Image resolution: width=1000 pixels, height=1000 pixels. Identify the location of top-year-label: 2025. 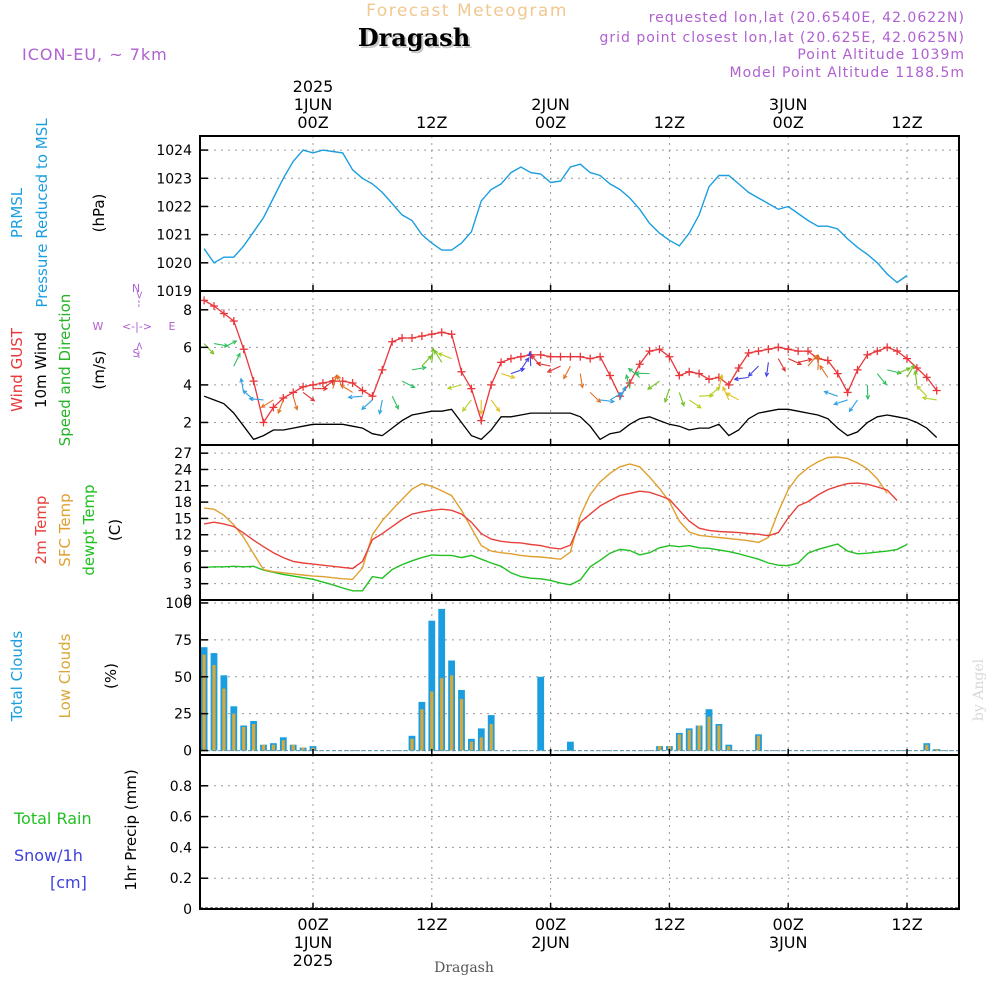
(313, 86).